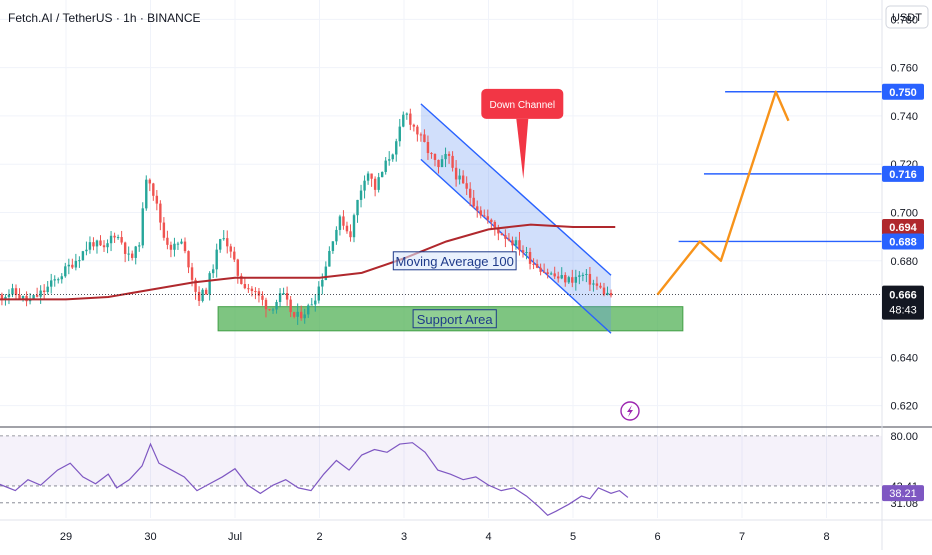 Image resolution: width=932 pixels, height=555 pixels. I want to click on currency-badge: USDT, so click(907, 17).